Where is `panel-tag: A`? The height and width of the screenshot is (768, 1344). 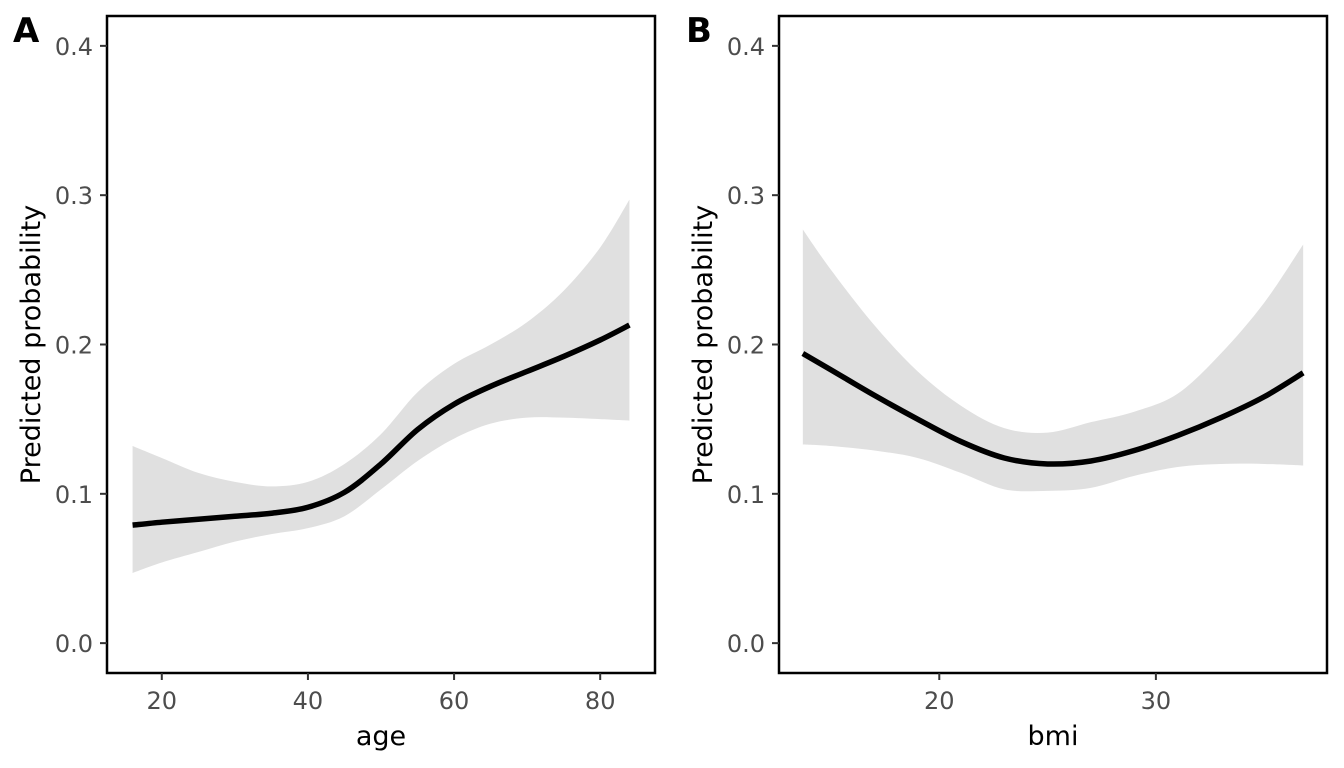 panel-tag: A is located at coordinates (26, 31).